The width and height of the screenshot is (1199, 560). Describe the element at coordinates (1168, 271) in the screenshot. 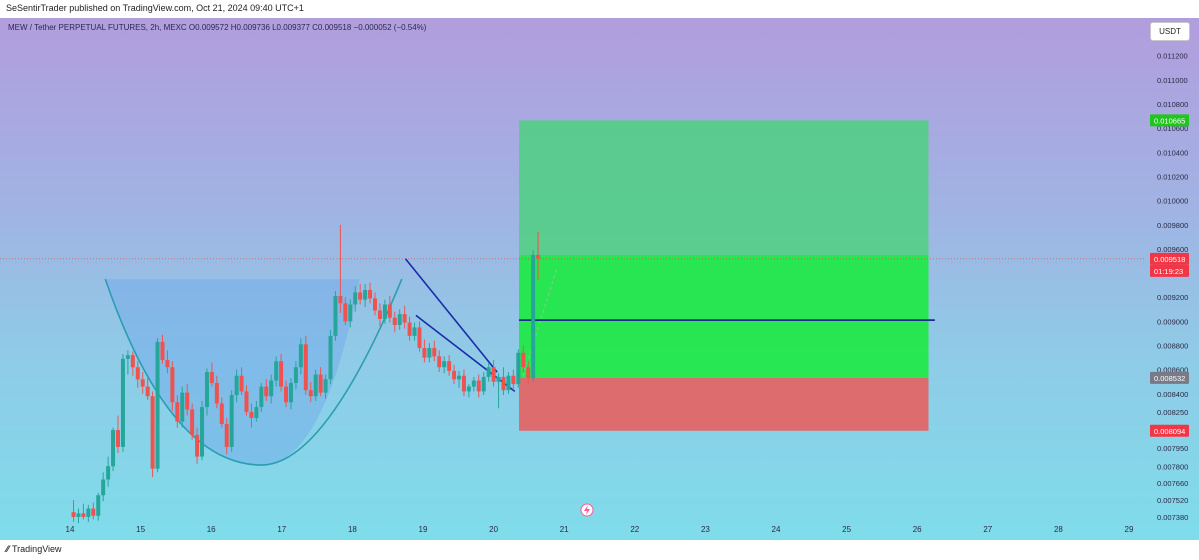

I see `price-tag-text: 01:19:23` at that location.